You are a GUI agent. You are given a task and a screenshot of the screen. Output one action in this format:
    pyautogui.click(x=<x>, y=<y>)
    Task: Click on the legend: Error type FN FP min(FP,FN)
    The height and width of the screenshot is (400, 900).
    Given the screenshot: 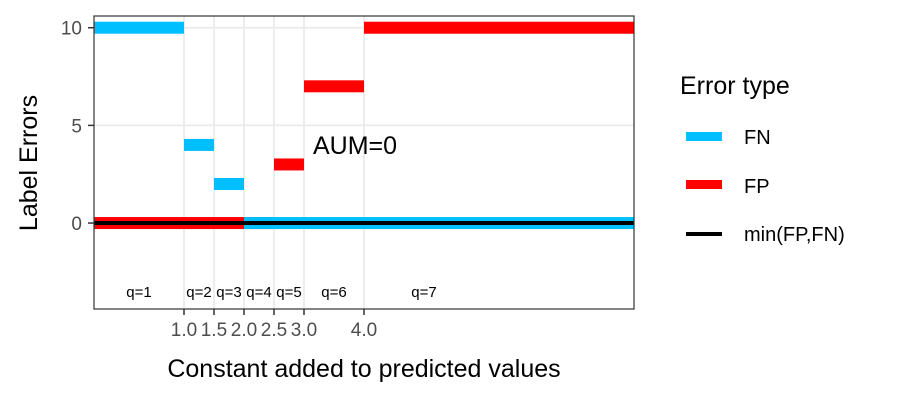 What is the action you would take?
    pyautogui.click(x=762, y=159)
    